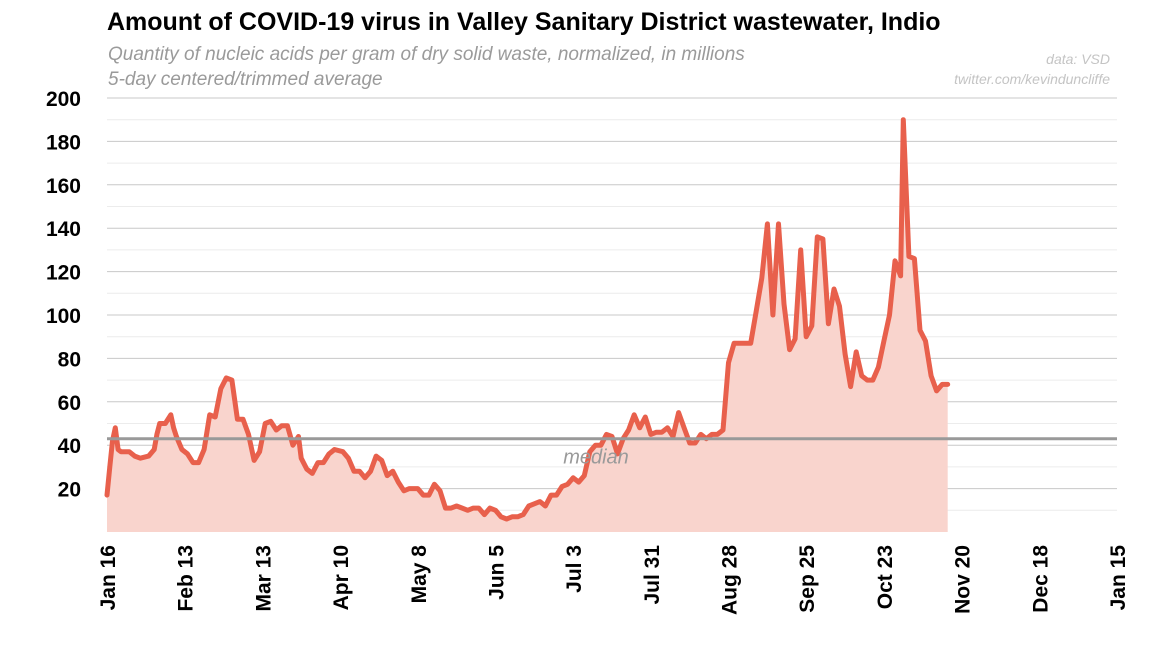 Image resolution: width=1152 pixels, height=648 pixels. Describe the element at coordinates (186, 578) in the screenshot. I see `x-tick-label: Feb 13` at that location.